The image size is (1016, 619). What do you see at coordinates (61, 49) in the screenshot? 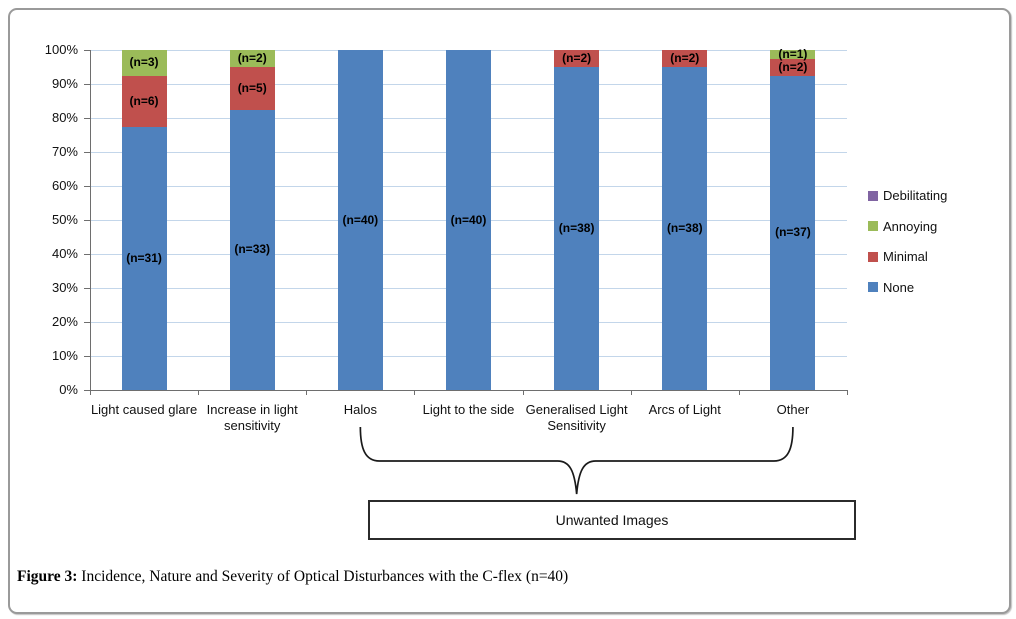
I see `y-axis-tick-label: 100%` at bounding box center [61, 49].